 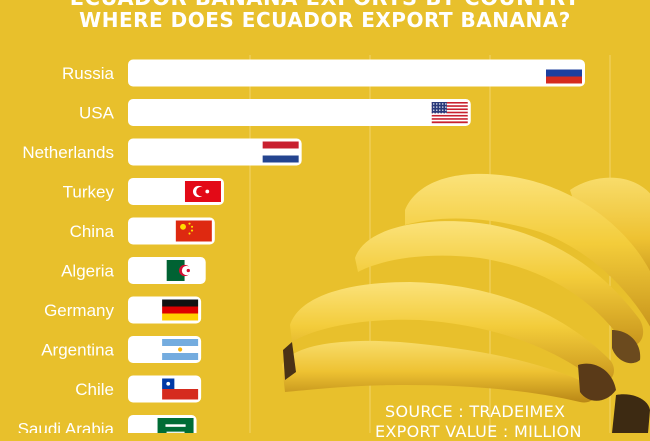 I want to click on category-label: Netherlands, so click(x=68, y=152).